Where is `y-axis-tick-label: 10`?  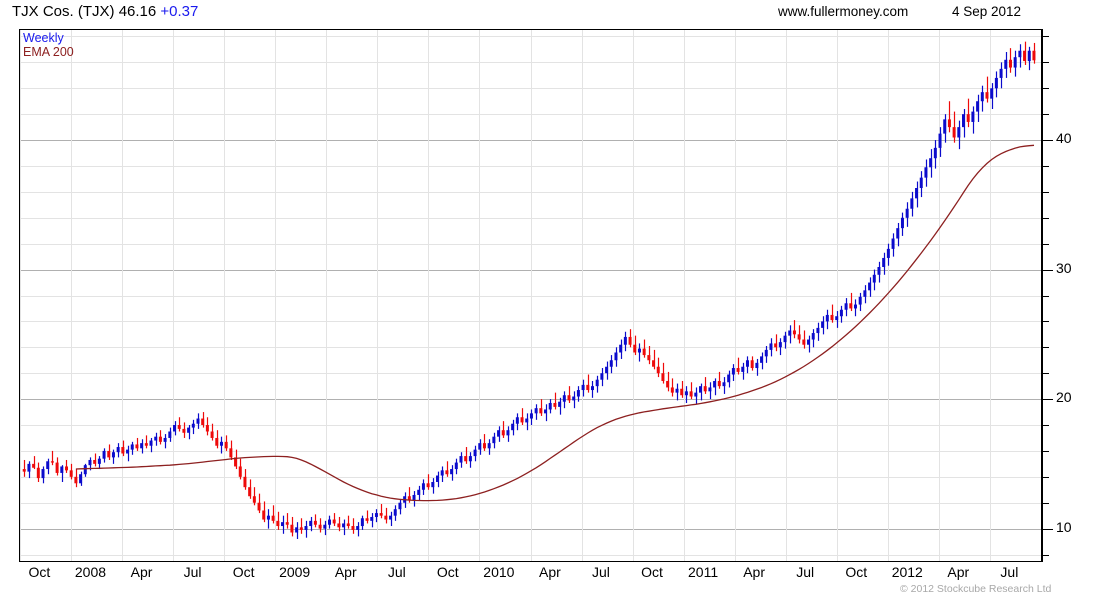 y-axis-tick-label: 10 is located at coordinates (1064, 526).